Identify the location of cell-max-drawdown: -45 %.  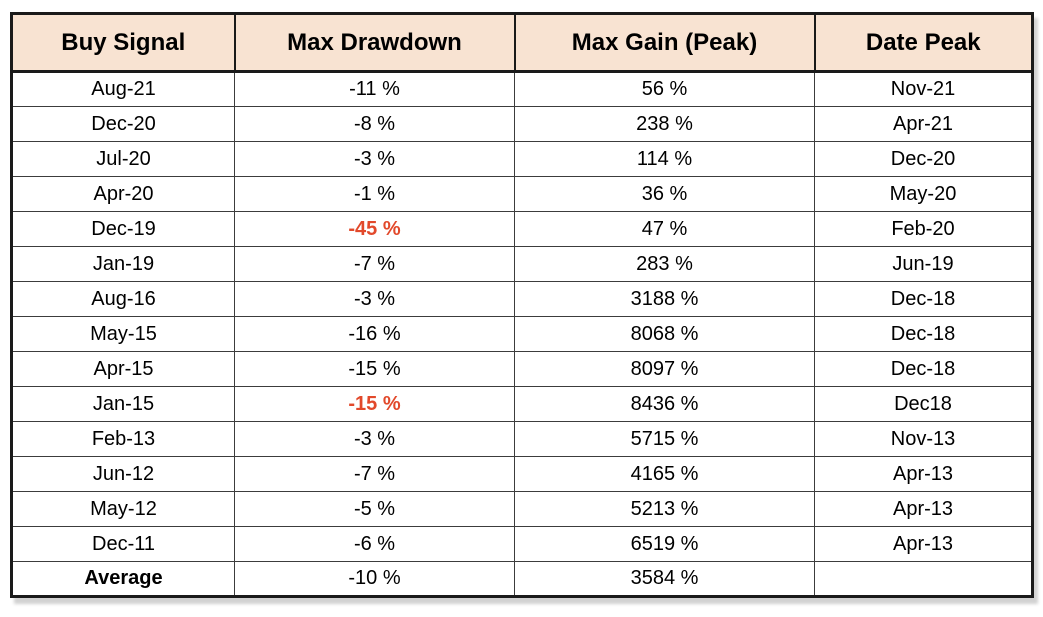
(374, 229).